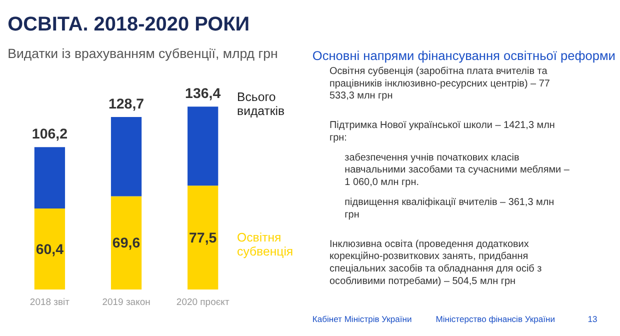 The height and width of the screenshot is (336, 620). I want to click on text: Основні напрями фінансування освітньої реформи, so click(464, 56).